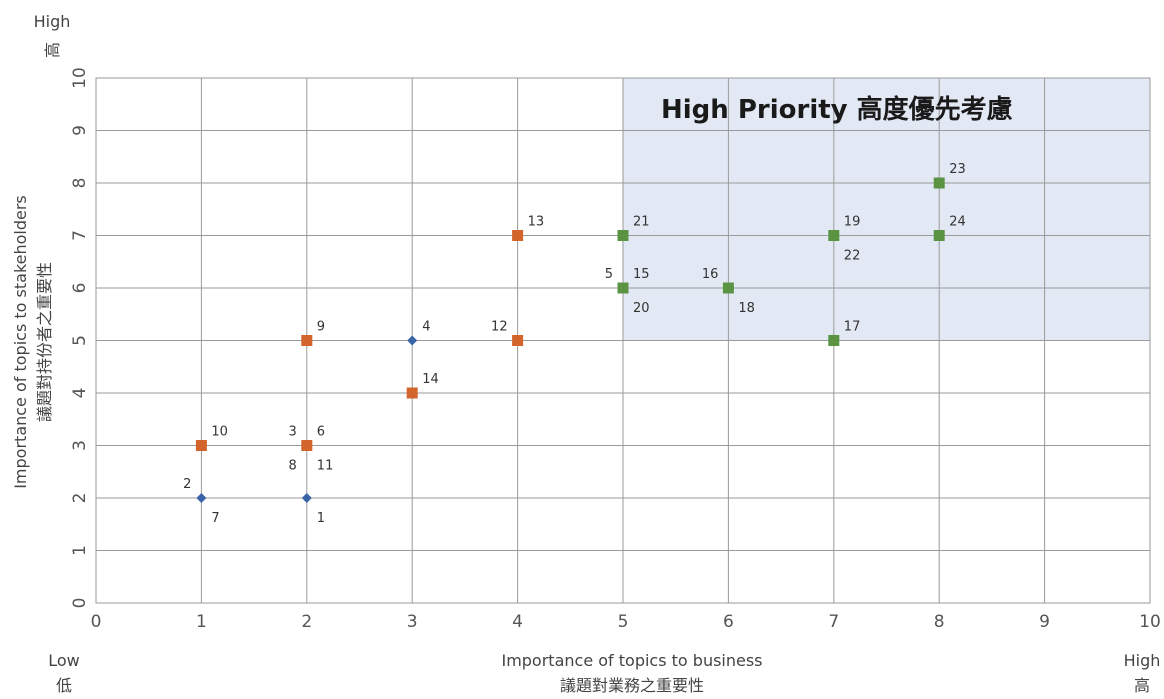 Image resolution: width=1164 pixels, height=699 pixels. Describe the element at coordinates (80, 78) in the screenshot. I see `y-tick-label: 10` at that location.